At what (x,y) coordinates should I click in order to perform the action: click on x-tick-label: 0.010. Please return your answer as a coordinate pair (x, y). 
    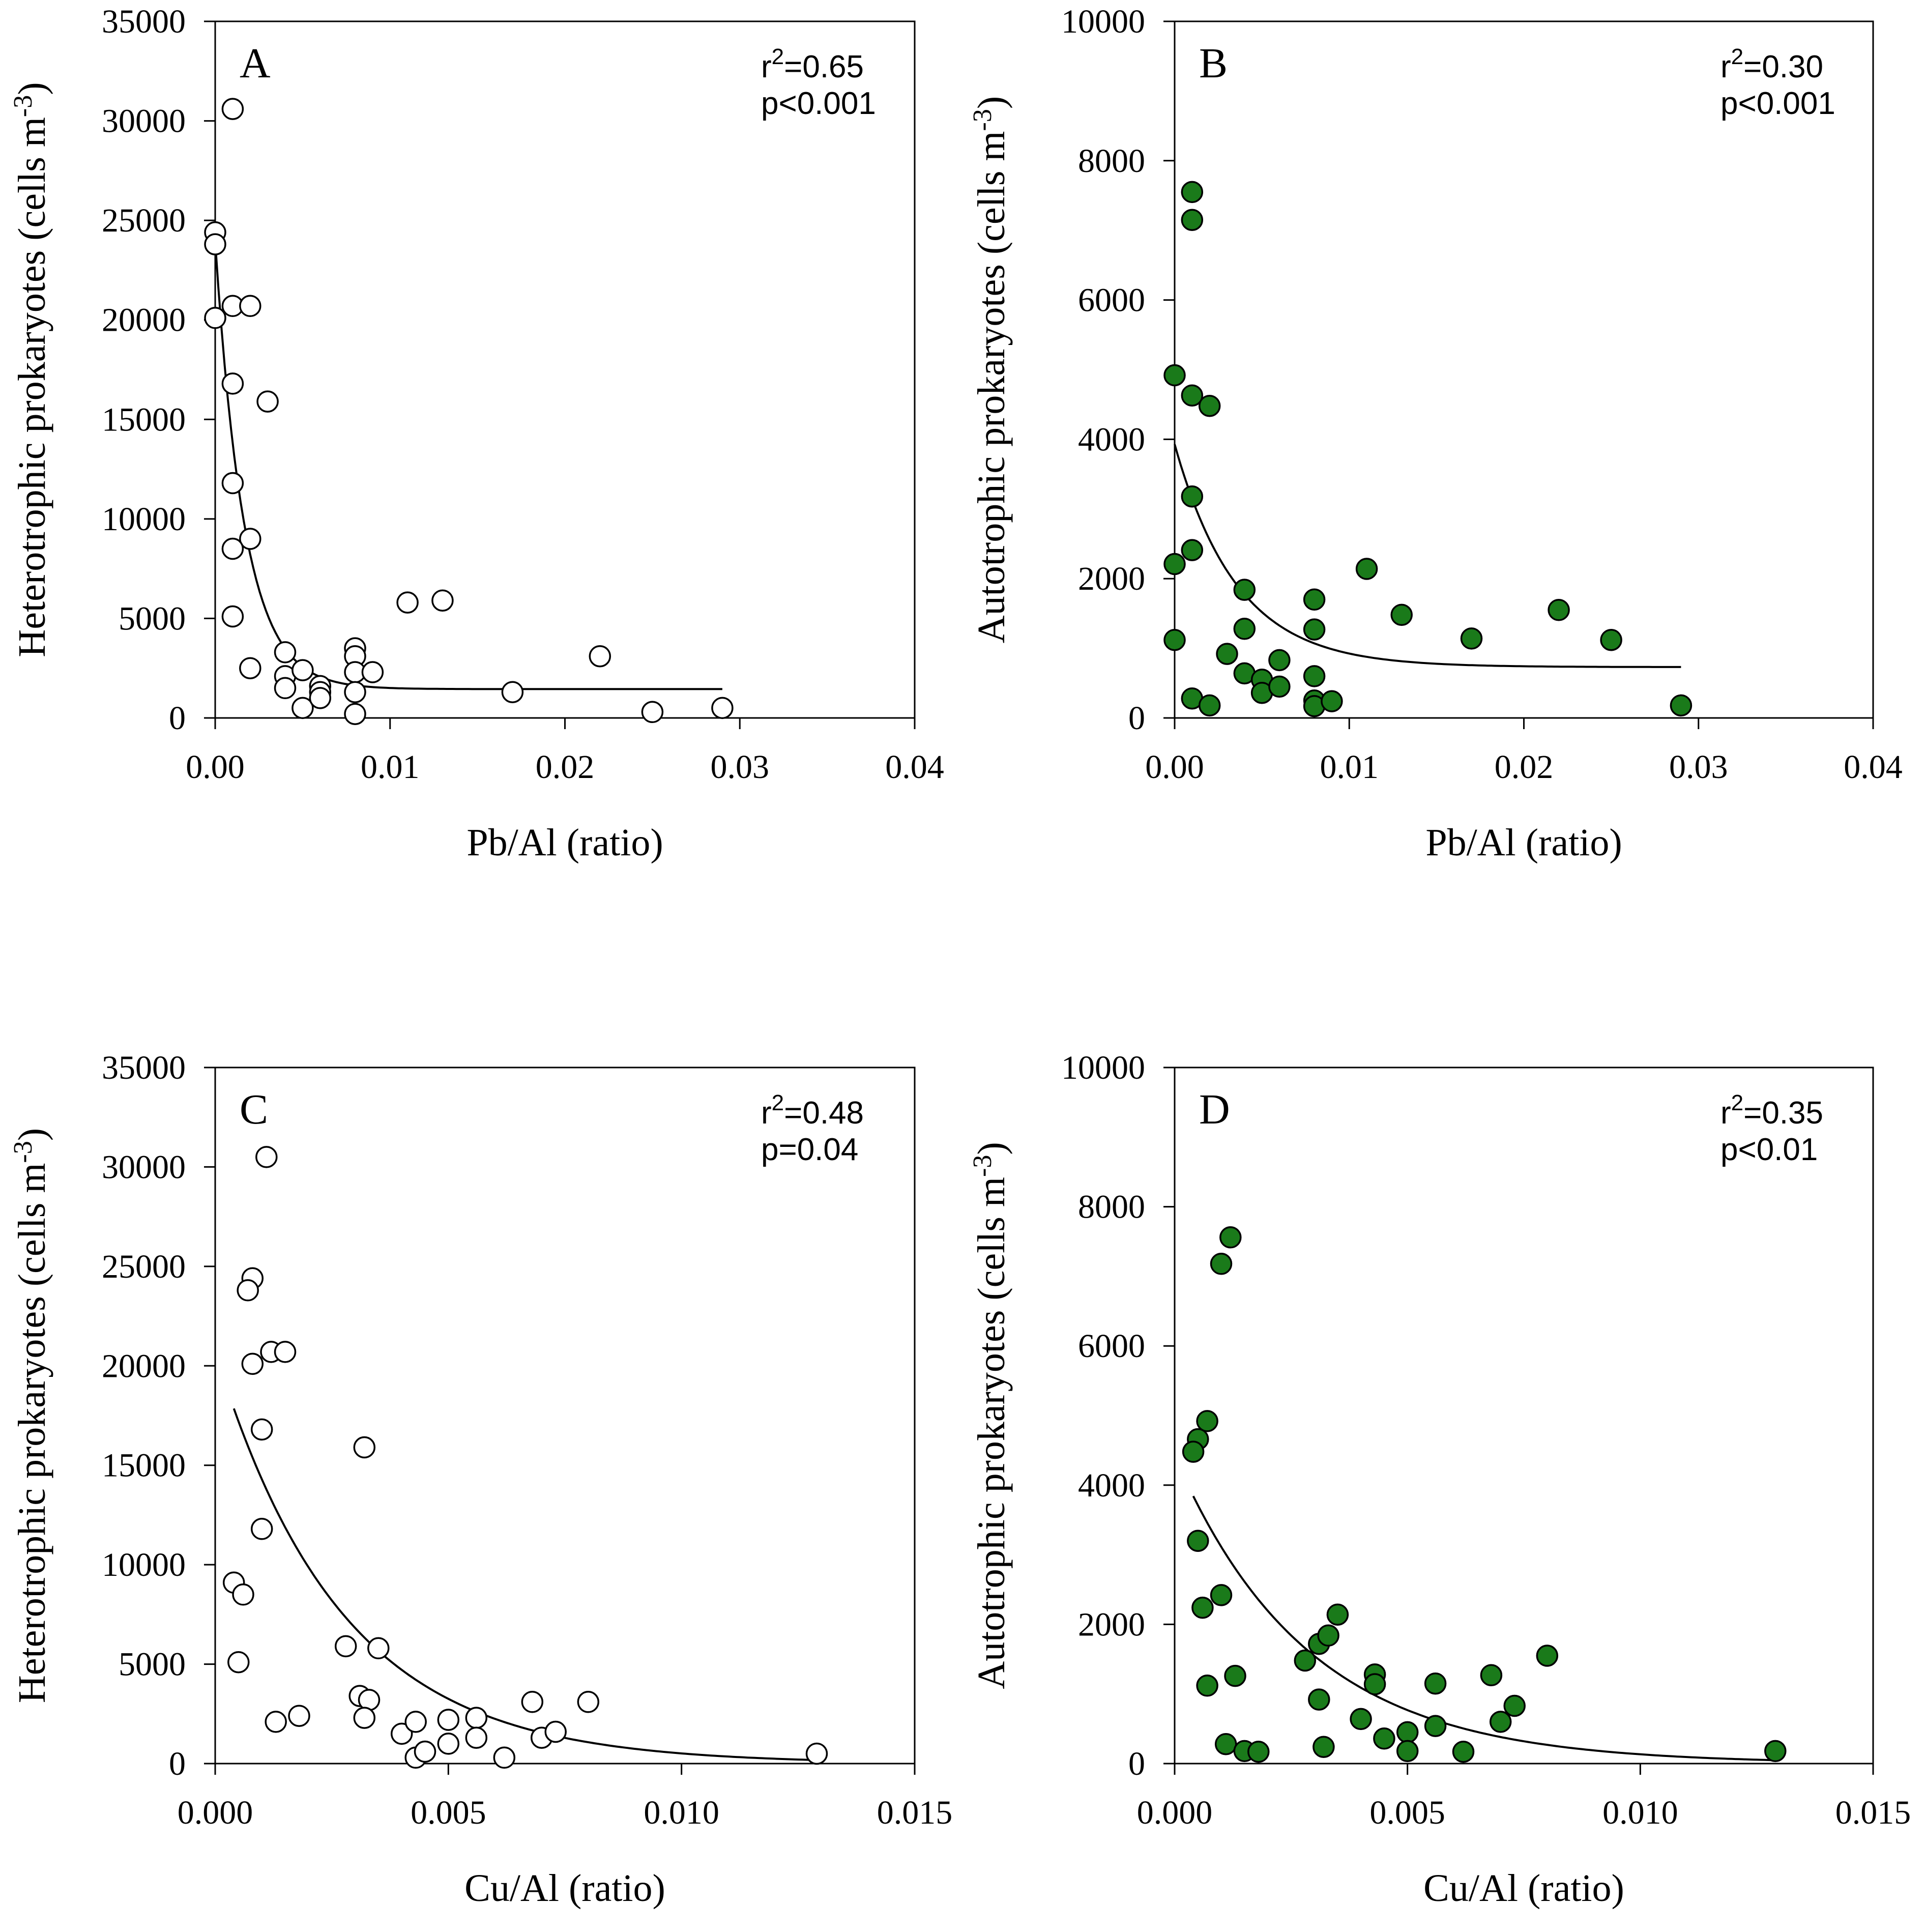
    Looking at the image, I should click on (681, 1813).